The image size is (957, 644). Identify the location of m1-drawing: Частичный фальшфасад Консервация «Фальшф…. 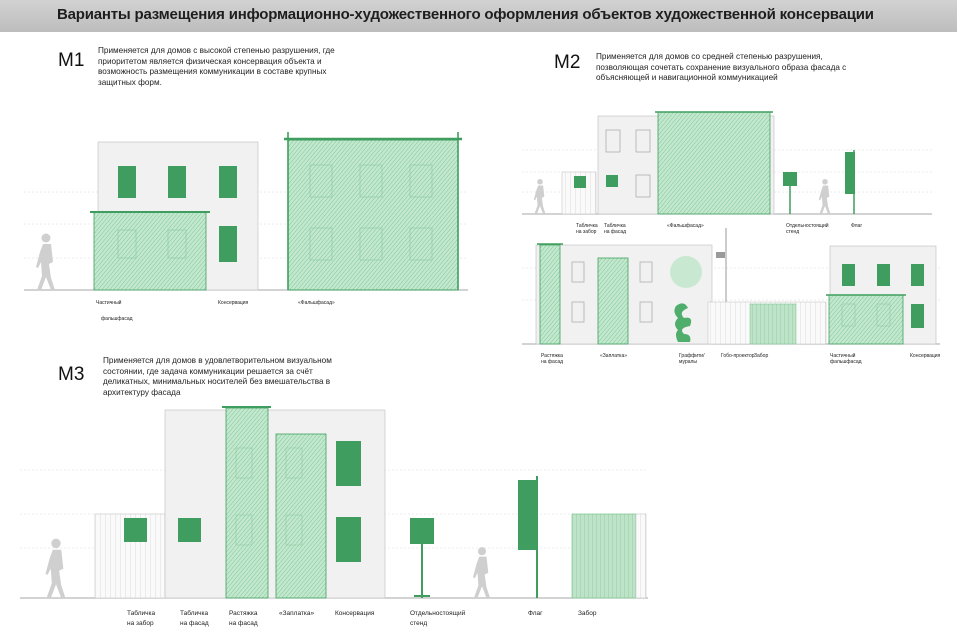
(246, 227).